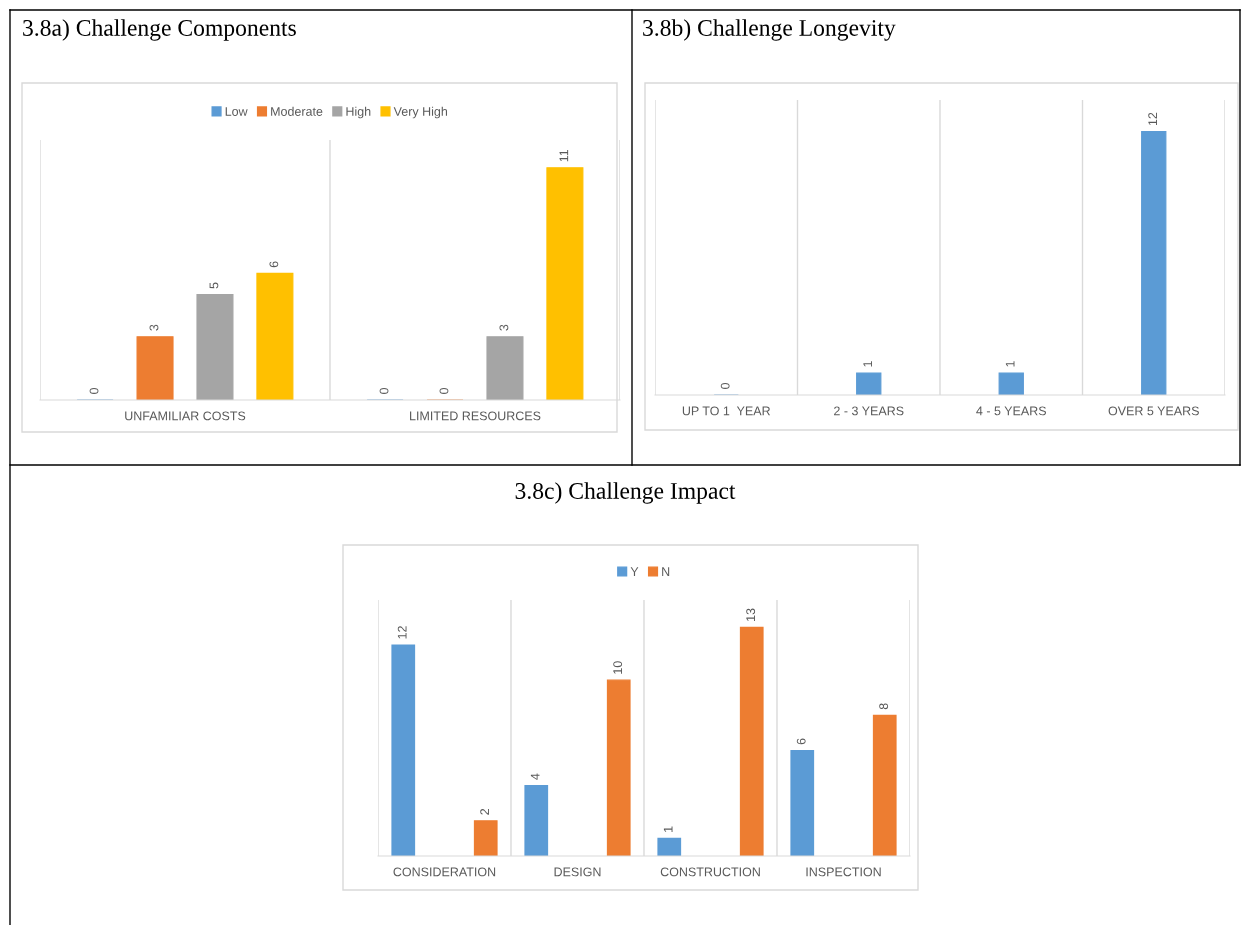  Describe the element at coordinates (420, 112) in the screenshot. I see `legend-label: Very High` at that location.